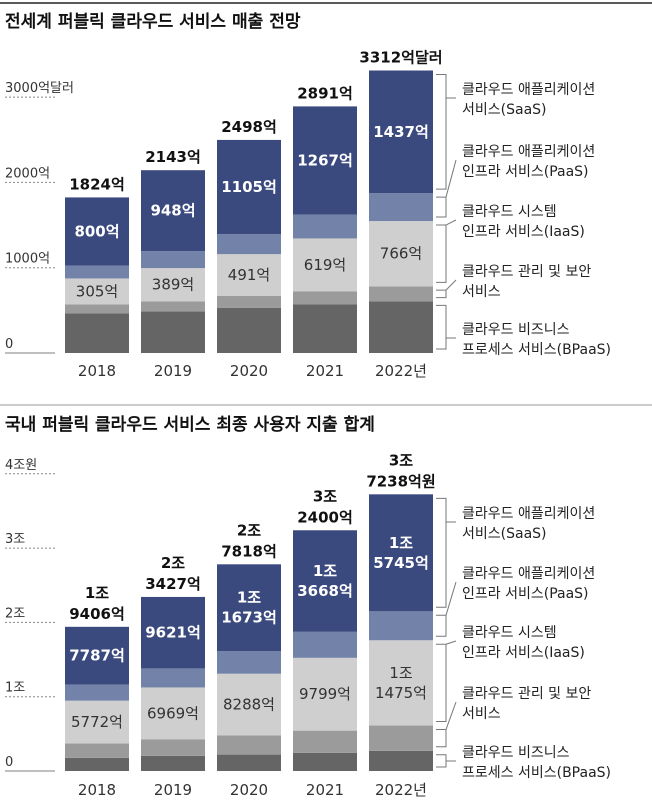 The width and height of the screenshot is (652, 804). I want to click on segment-value-label: 800억, so click(96, 232).